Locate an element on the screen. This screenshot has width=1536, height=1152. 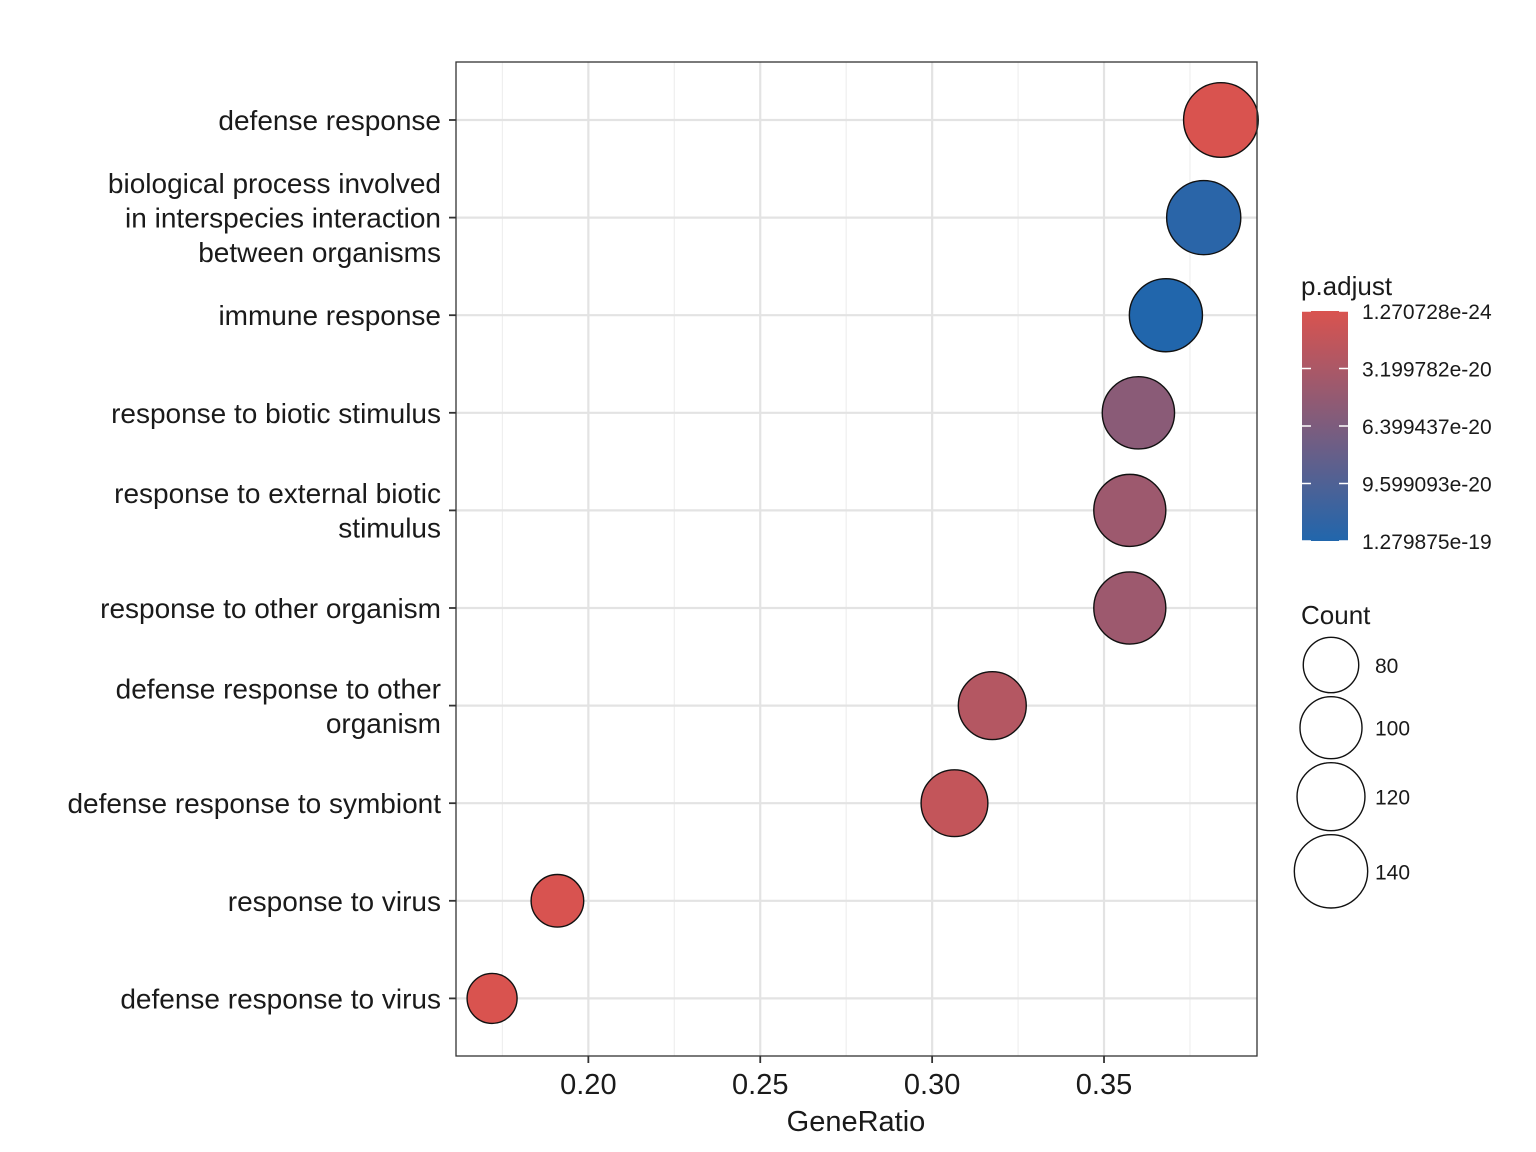
y-tick-label: stimulus is located at coordinates (389, 528).